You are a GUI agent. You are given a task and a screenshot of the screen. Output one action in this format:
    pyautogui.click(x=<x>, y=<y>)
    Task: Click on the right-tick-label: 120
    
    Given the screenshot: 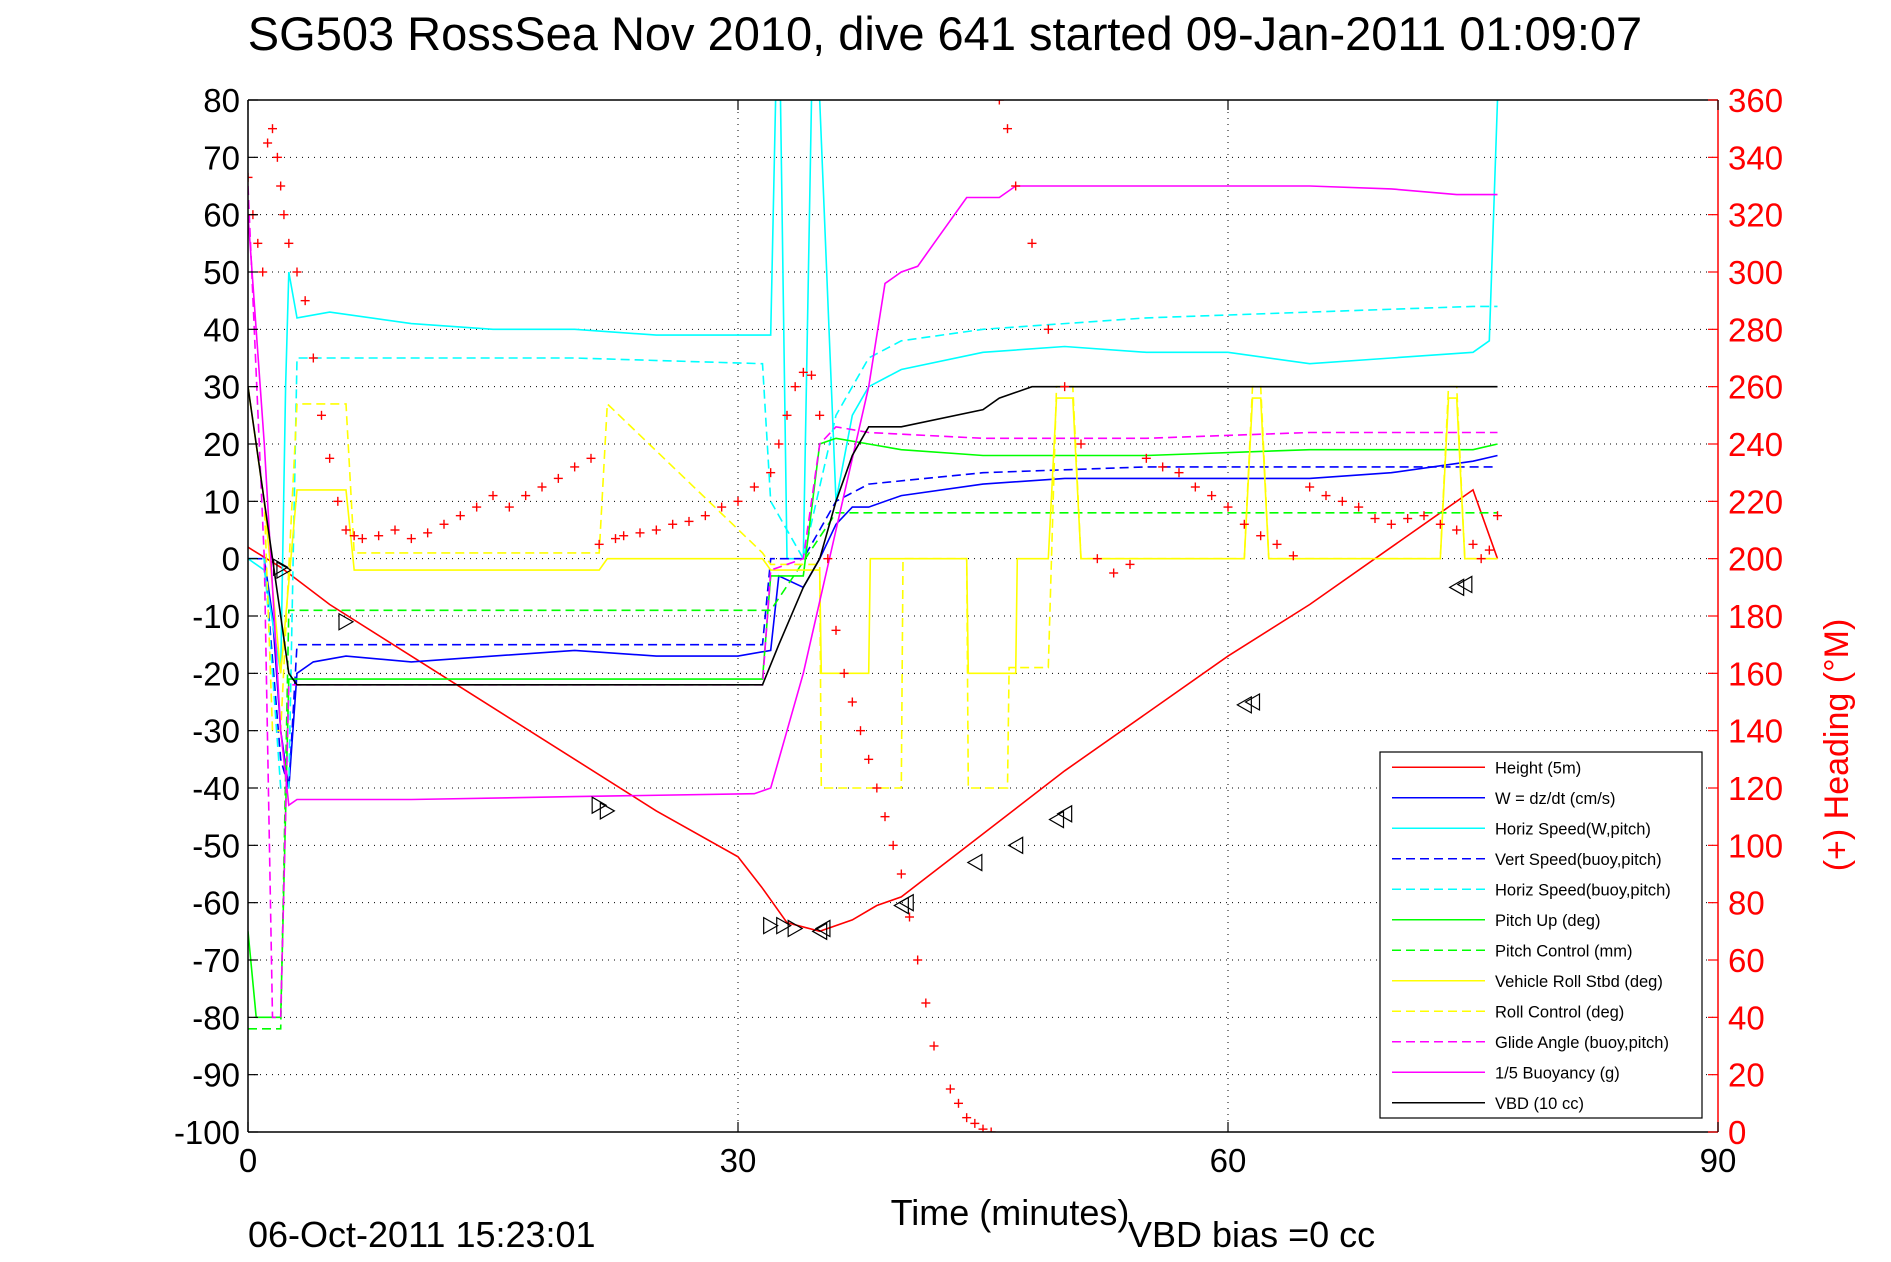 What is the action you would take?
    pyautogui.click(x=1755, y=788)
    